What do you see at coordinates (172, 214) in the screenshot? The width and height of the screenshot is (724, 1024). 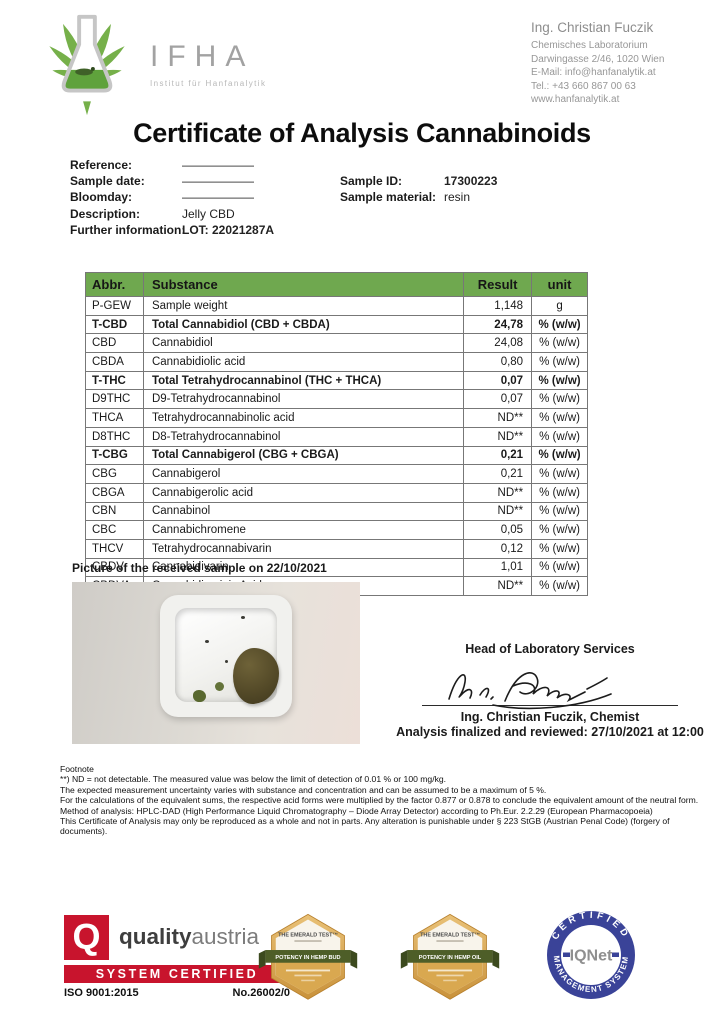 I see `info-row: Description: Jelly CBD` at bounding box center [172, 214].